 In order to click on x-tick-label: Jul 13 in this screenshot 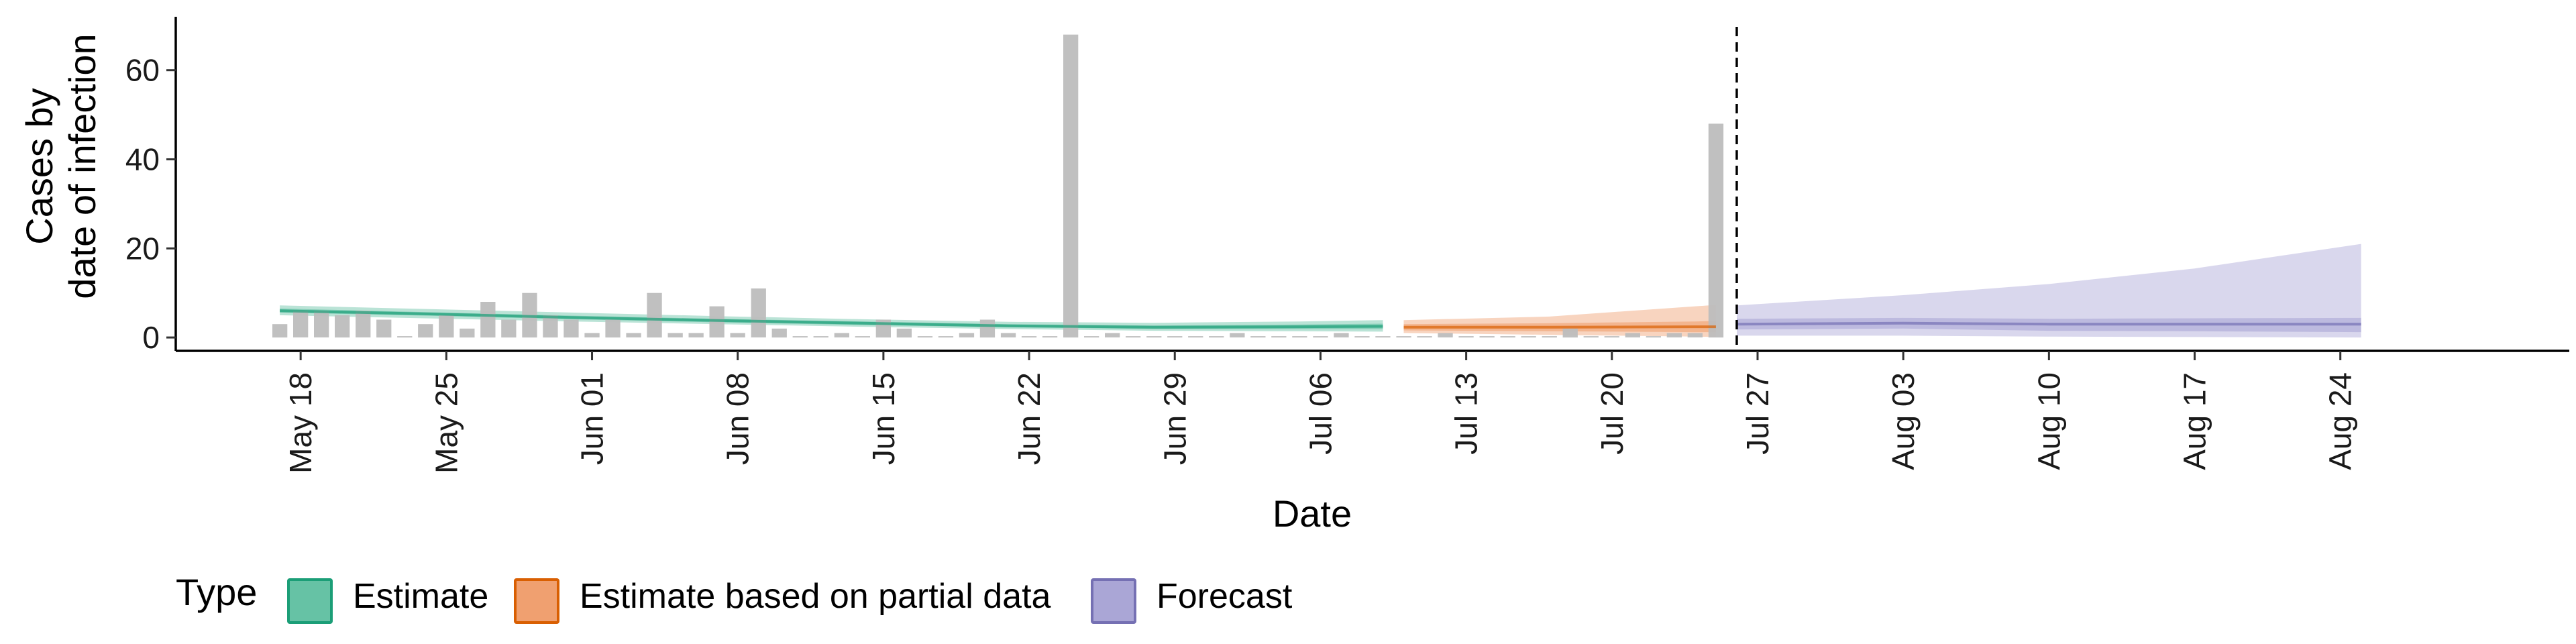, I will do `click(1466, 413)`.